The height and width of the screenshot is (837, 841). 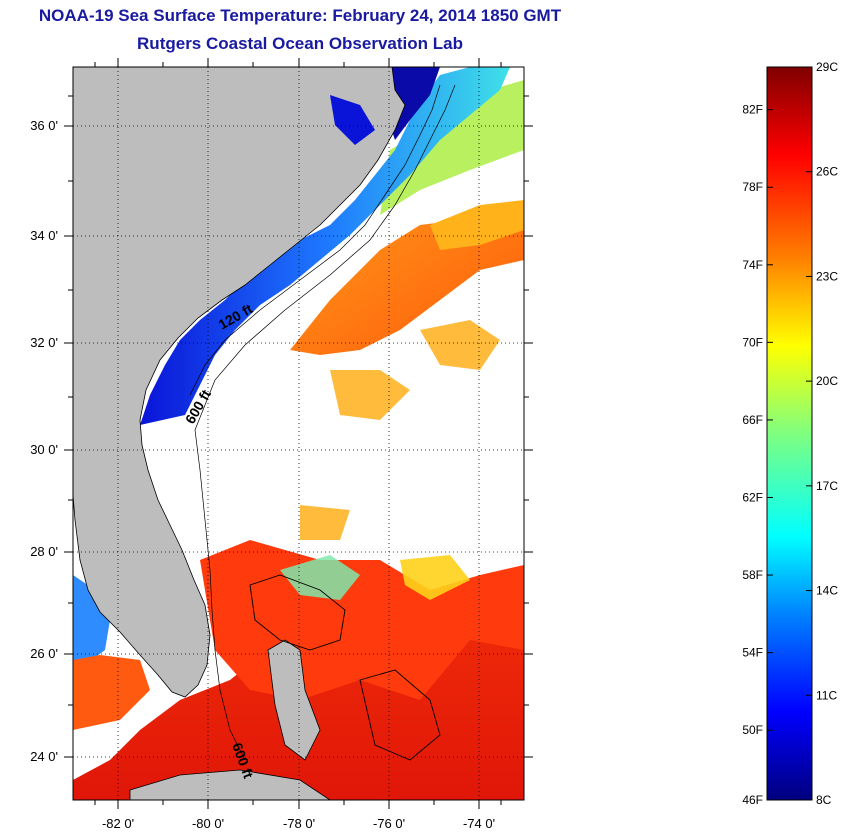 I want to click on colorbar-fahrenheit-label: 54F, so click(x=752, y=653).